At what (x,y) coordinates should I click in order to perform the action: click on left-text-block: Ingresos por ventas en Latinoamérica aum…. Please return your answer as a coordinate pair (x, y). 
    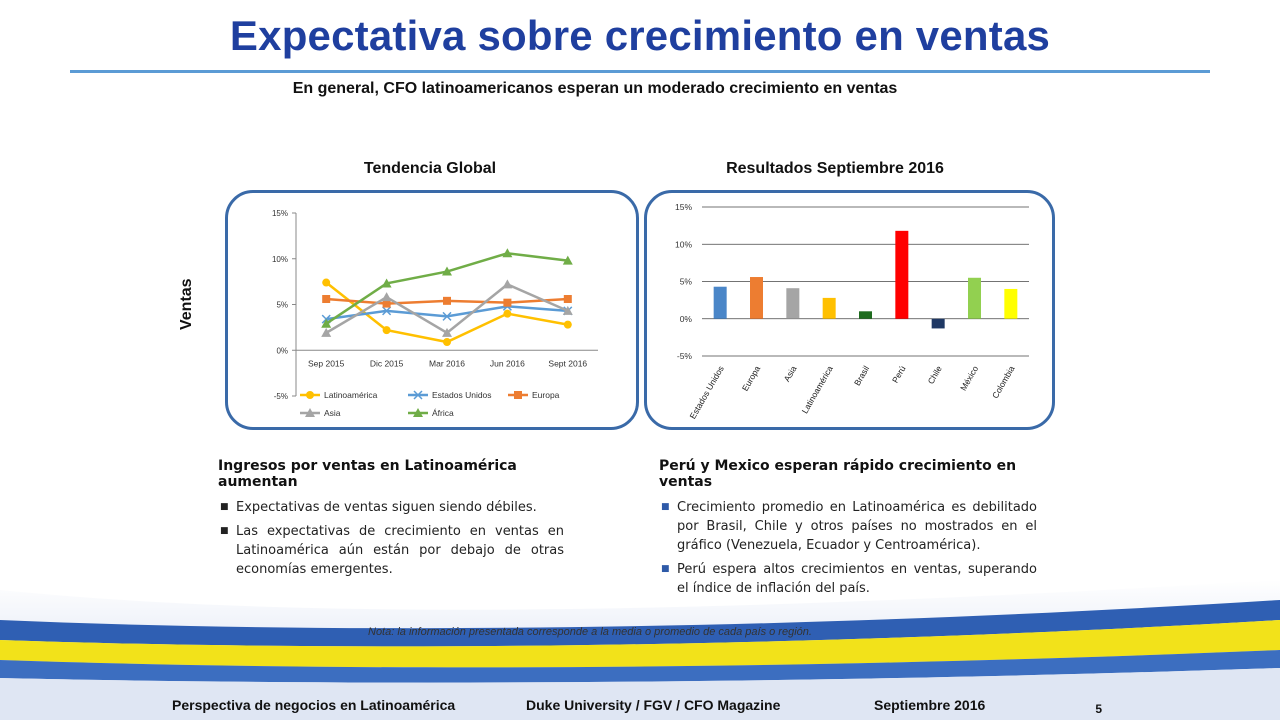
    Looking at the image, I should click on (391, 521).